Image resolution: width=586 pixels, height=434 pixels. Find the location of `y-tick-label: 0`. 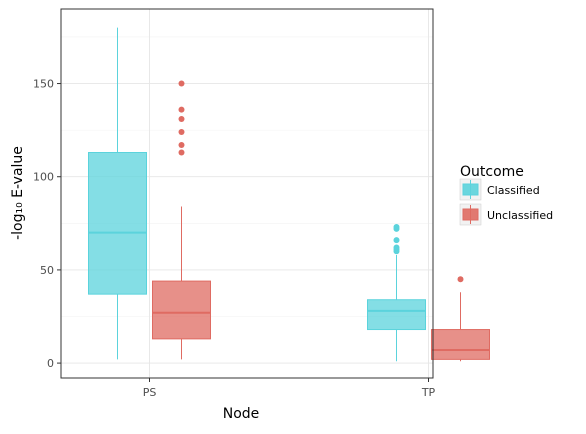

y-tick-label: 0 is located at coordinates (50, 363).